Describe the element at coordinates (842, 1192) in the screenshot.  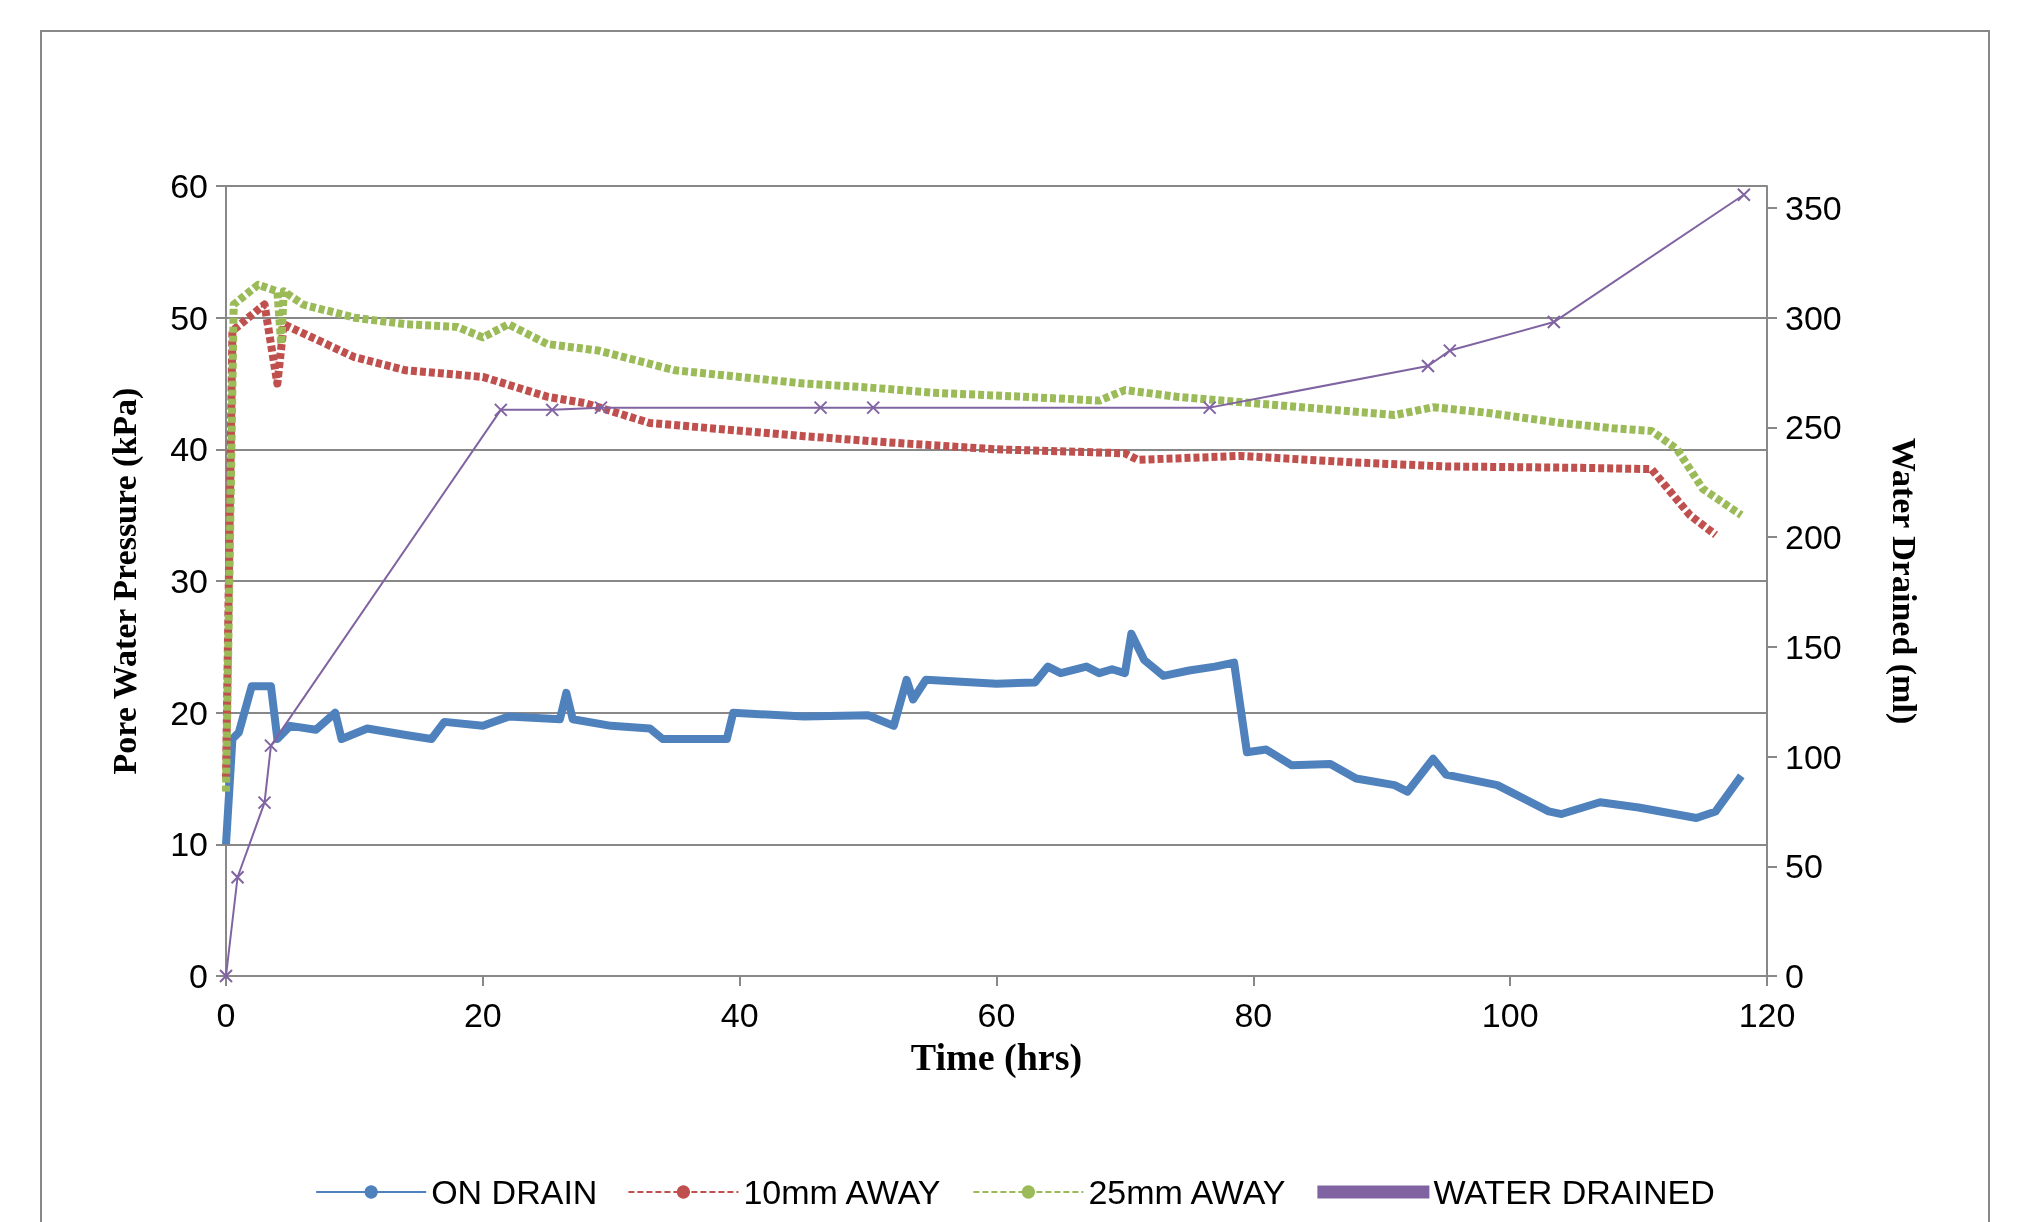
I see `legend-label: 10mm AWAY` at that location.